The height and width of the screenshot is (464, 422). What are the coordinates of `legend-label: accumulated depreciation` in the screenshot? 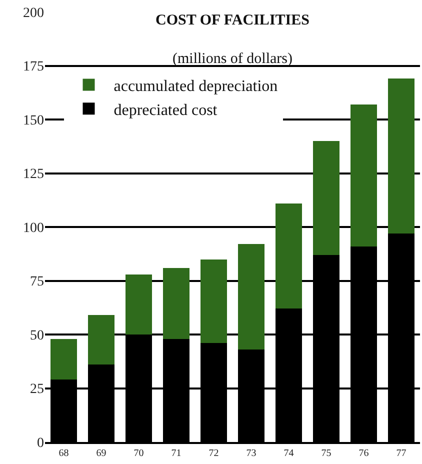 It's located at (196, 87).